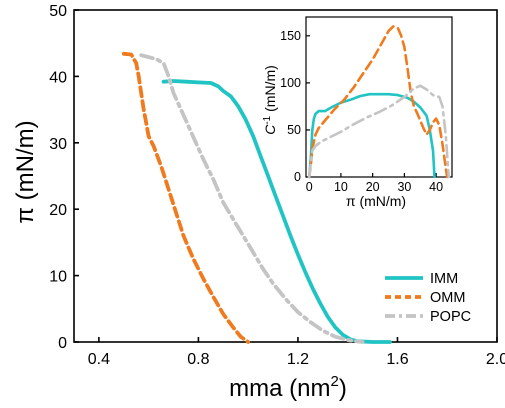 The width and height of the screenshot is (505, 408). I want to click on main-y-tick-label: 40, so click(58, 77).